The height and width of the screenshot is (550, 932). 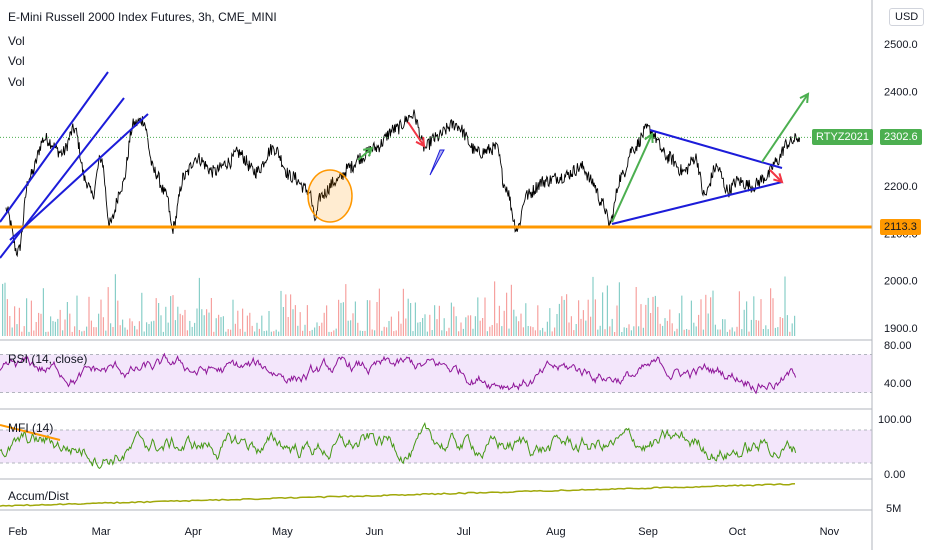 I want to click on rsi-band, so click(x=436, y=373).